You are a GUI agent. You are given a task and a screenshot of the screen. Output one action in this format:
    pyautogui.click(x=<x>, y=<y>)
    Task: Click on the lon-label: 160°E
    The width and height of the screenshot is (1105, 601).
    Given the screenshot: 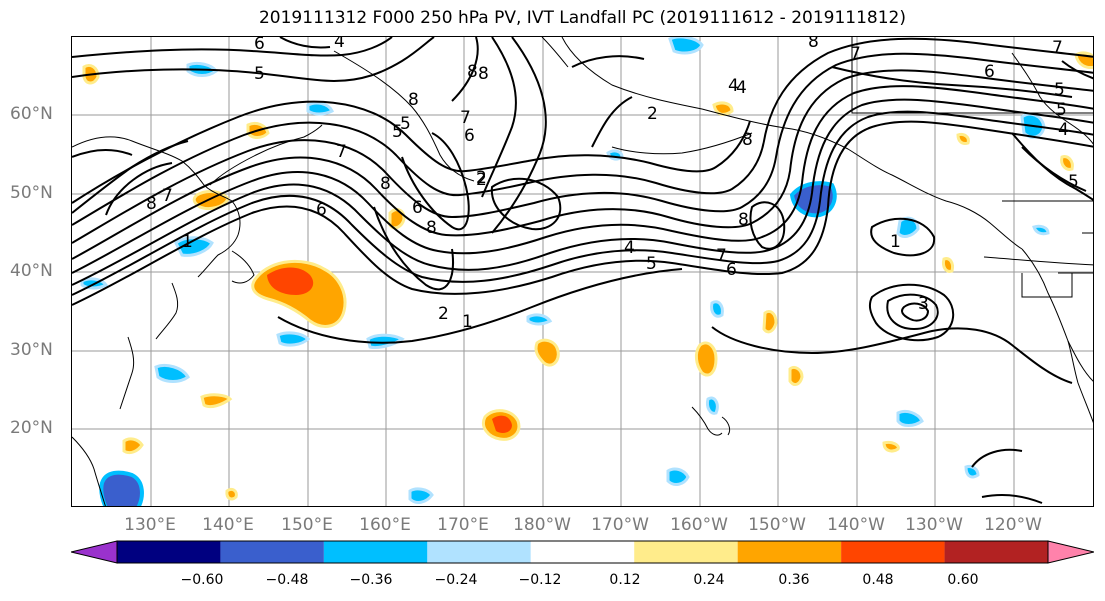 What is the action you would take?
    pyautogui.click(x=385, y=525)
    